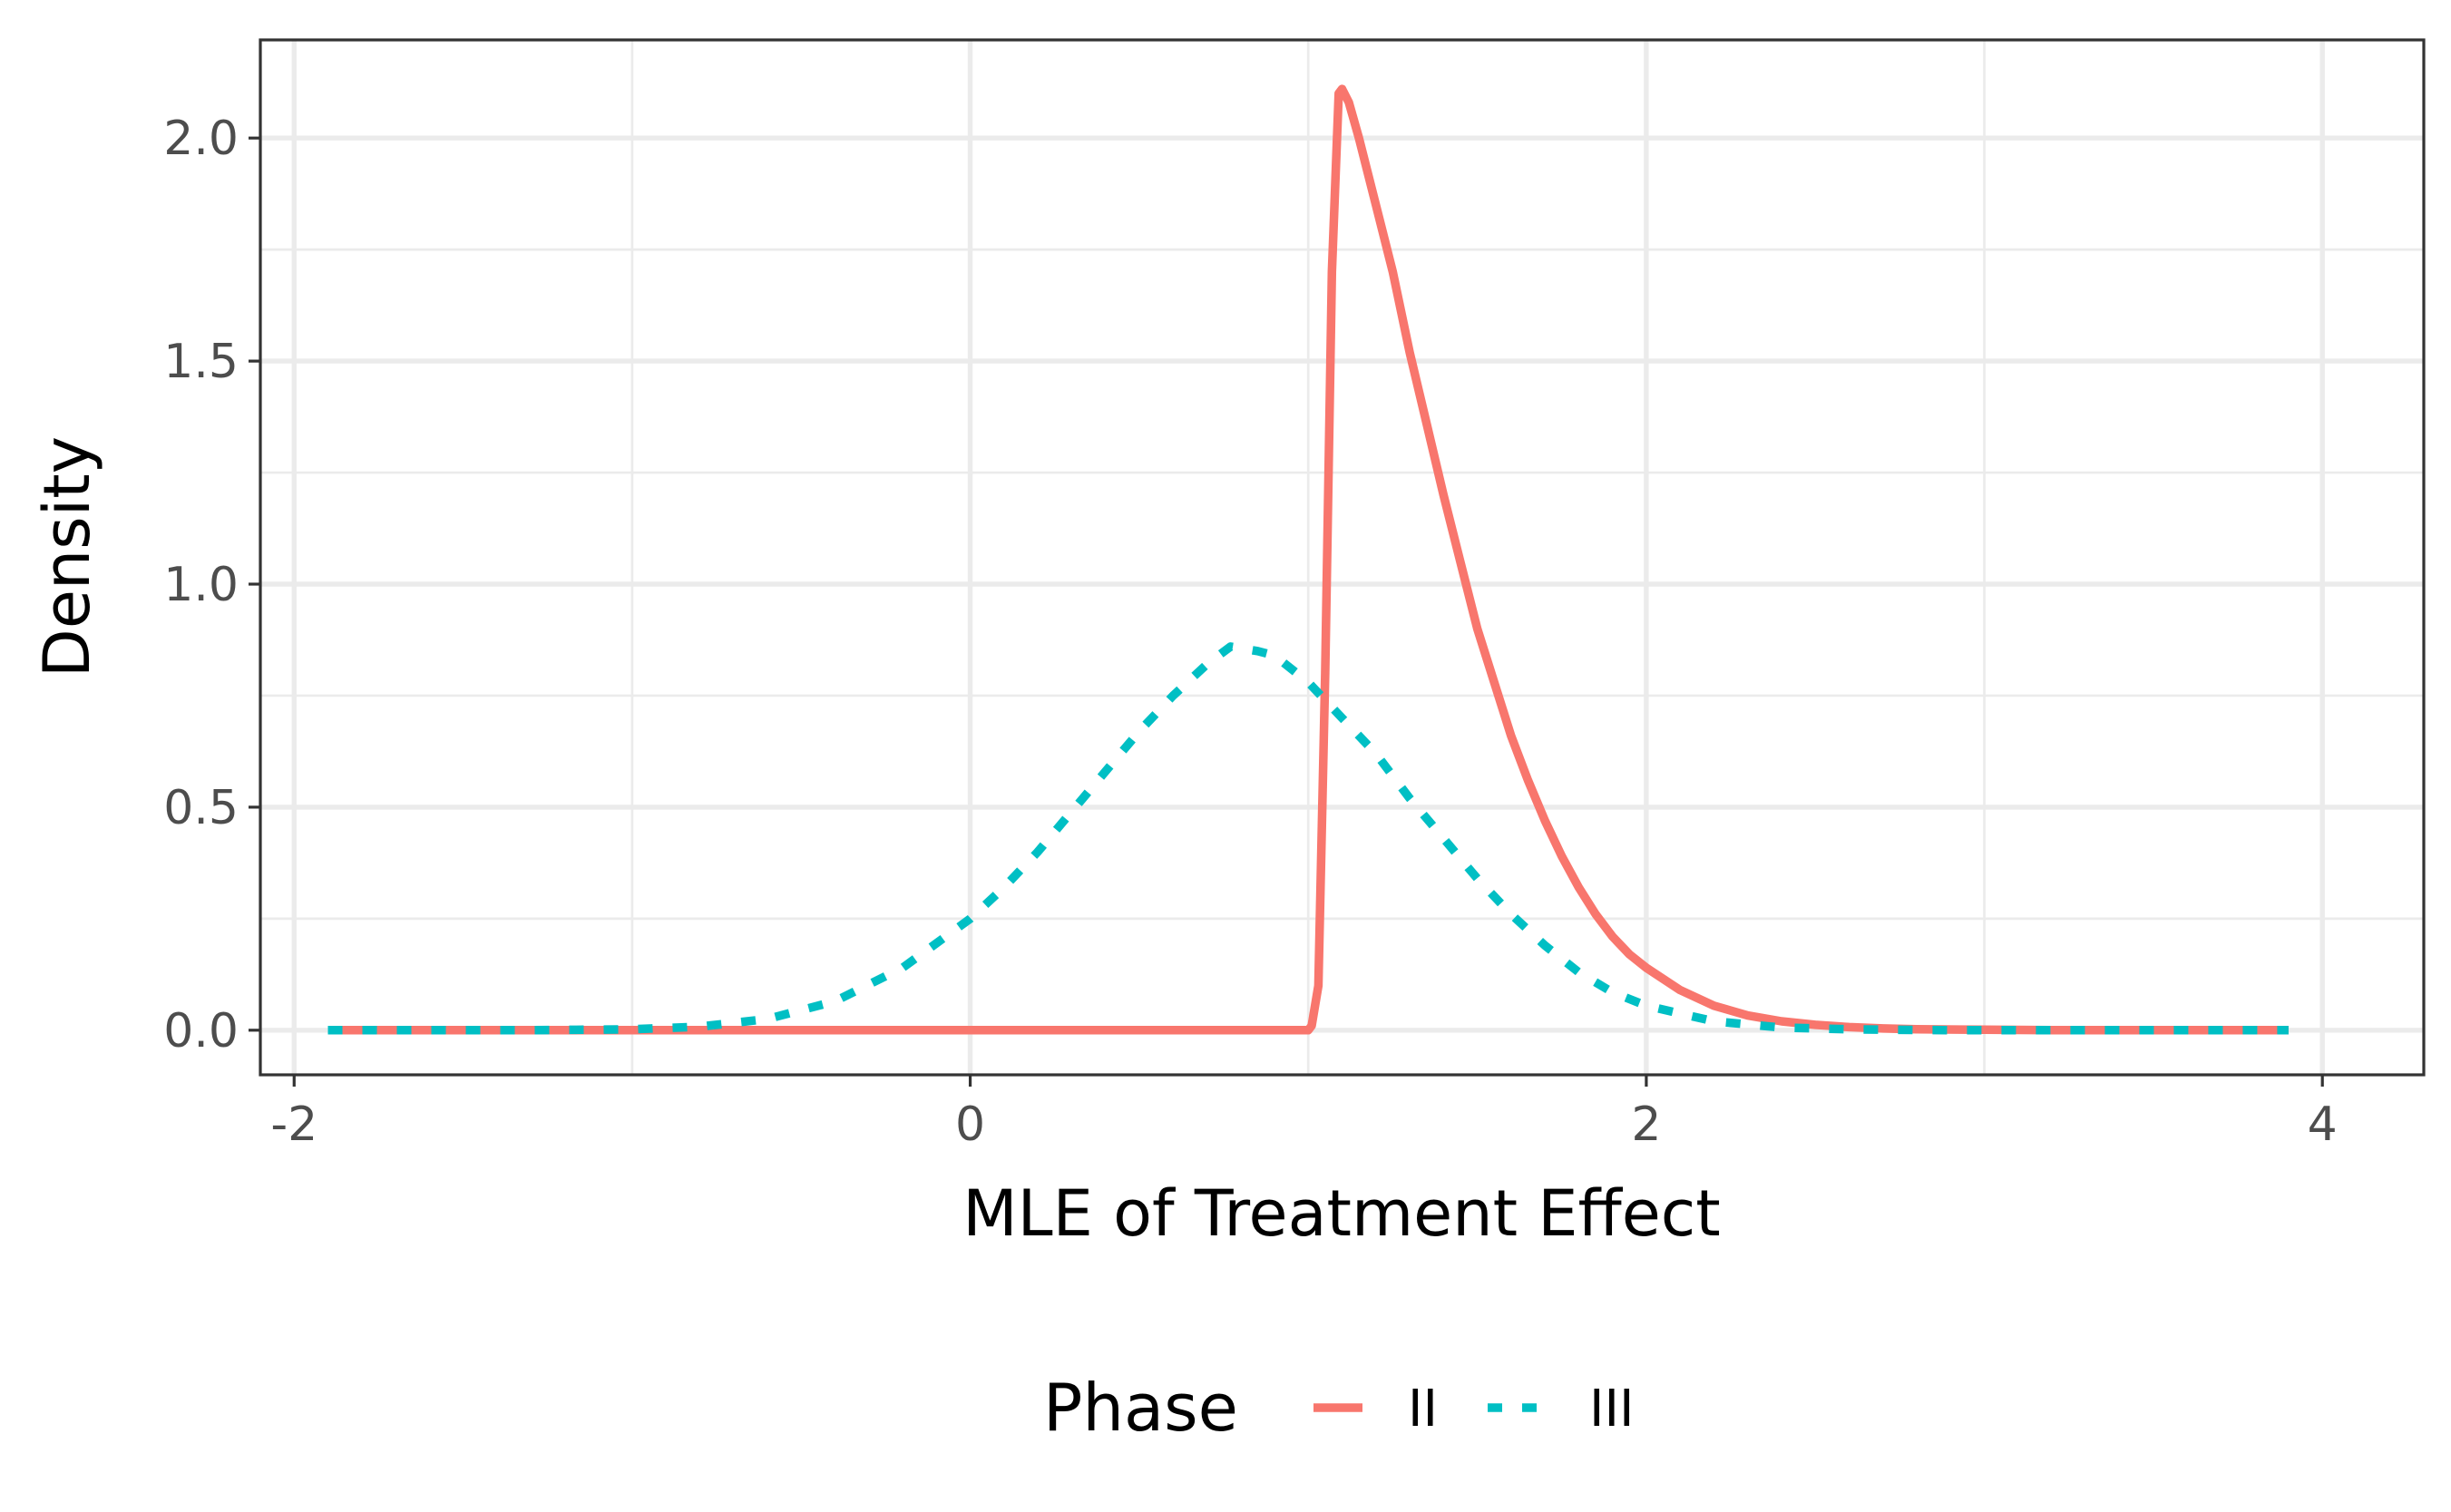 The width and height of the screenshot is (2451, 1512). Describe the element at coordinates (293, 1124) in the screenshot. I see `x-tick-label: -2` at that location.